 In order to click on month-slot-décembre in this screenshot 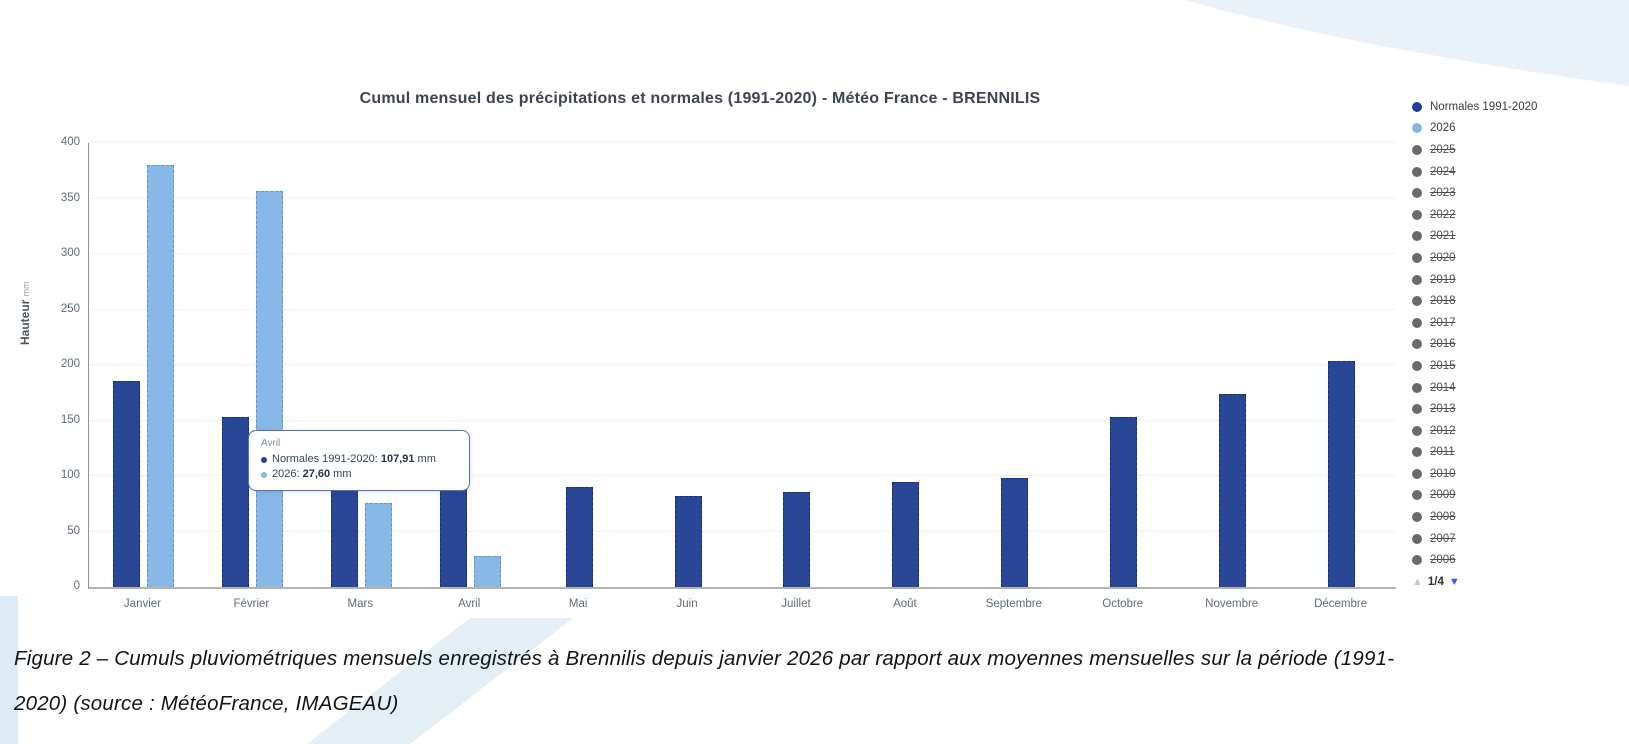, I will do `click(1341, 365)`.